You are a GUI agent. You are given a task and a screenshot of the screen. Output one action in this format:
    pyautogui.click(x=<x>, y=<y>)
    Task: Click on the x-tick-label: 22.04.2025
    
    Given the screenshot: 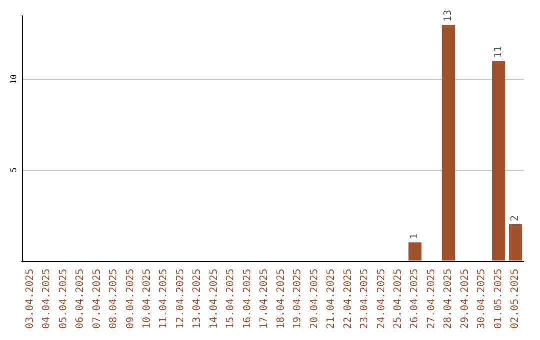 What is the action you would take?
    pyautogui.click(x=348, y=299)
    